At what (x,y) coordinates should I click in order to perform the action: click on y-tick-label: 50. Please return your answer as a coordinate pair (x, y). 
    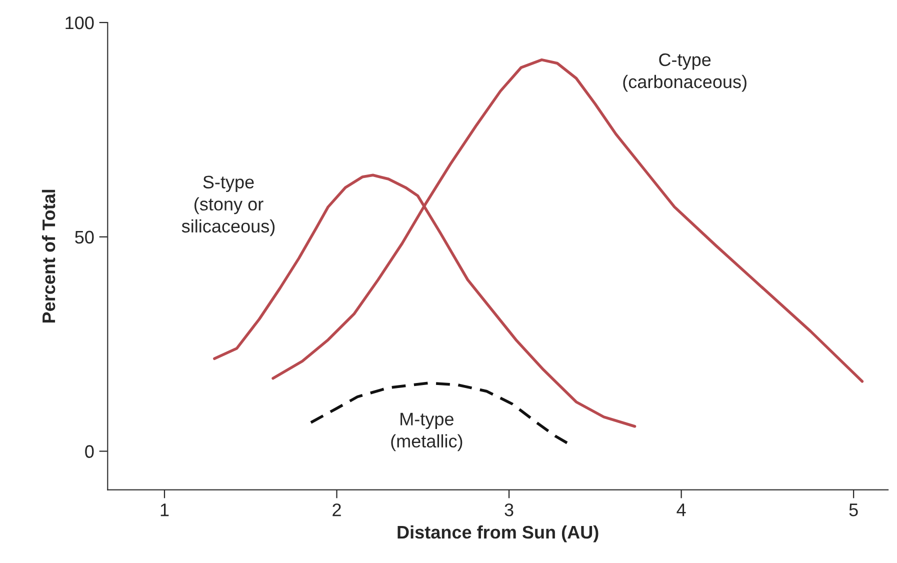
    Looking at the image, I should click on (84, 237).